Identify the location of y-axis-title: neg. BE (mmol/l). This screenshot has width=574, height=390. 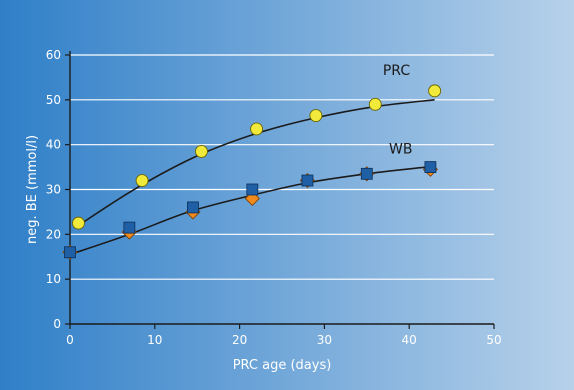
(32, 189).